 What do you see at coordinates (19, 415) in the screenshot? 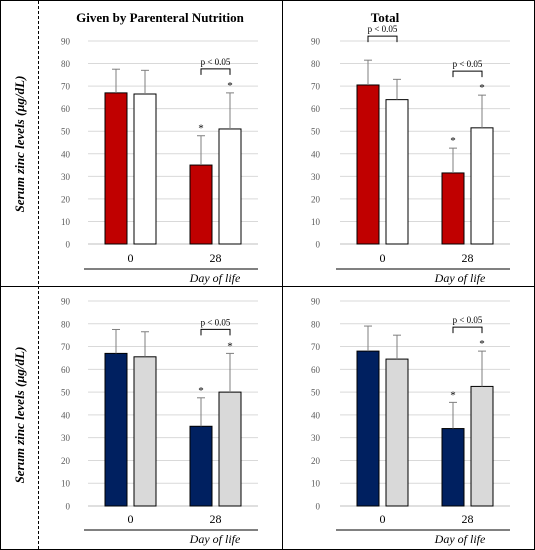
I see `ylabel-bottom: Serum zinc levels (μg/dL)` at bounding box center [19, 415].